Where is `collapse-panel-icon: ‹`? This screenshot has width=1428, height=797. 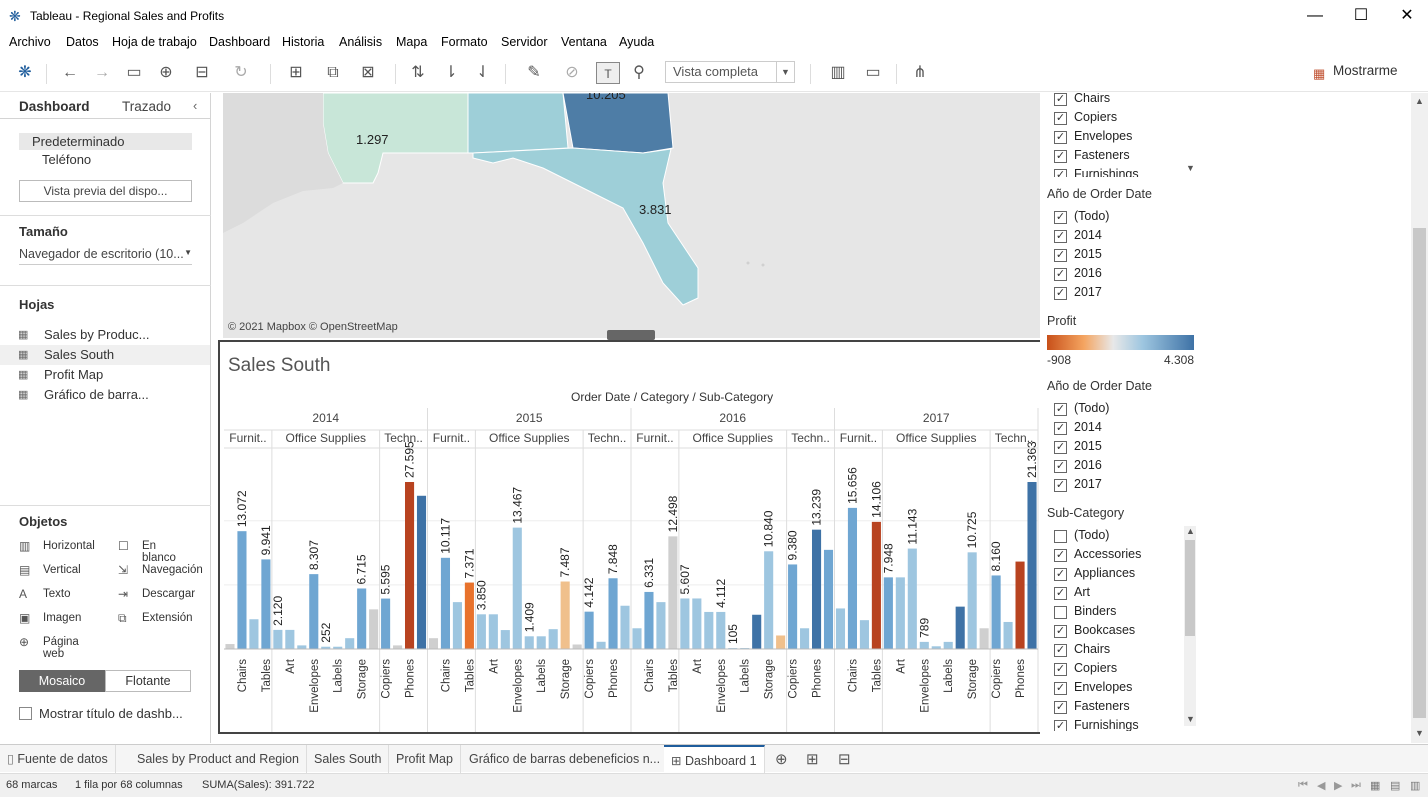 collapse-panel-icon: ‹ is located at coordinates (195, 105).